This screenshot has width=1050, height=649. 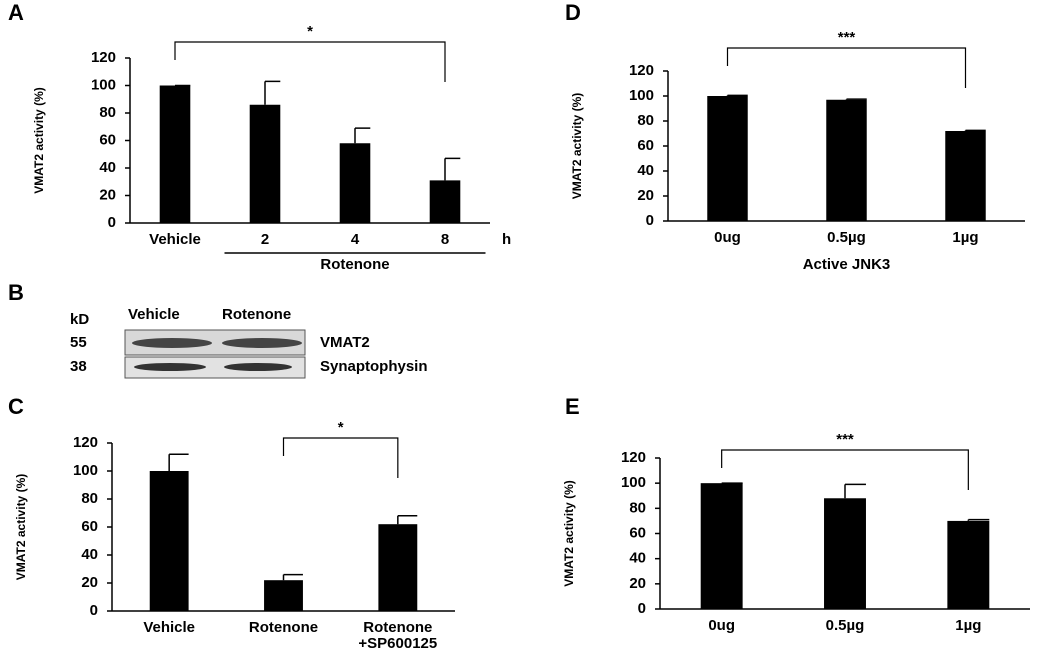 What do you see at coordinates (847, 264) in the screenshot?
I see `x-axis-label: Active JNK3` at bounding box center [847, 264].